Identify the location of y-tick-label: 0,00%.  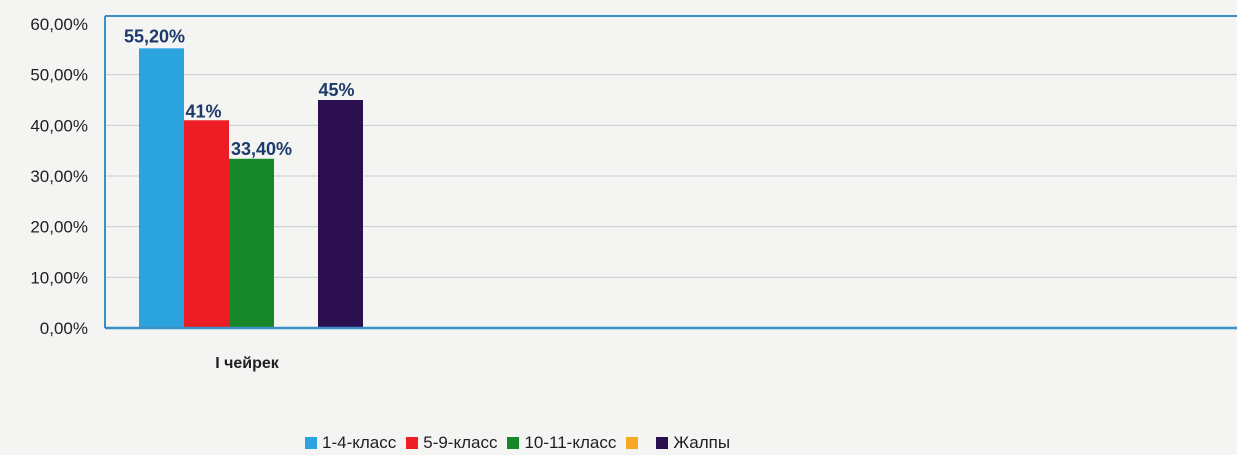
(64, 328).